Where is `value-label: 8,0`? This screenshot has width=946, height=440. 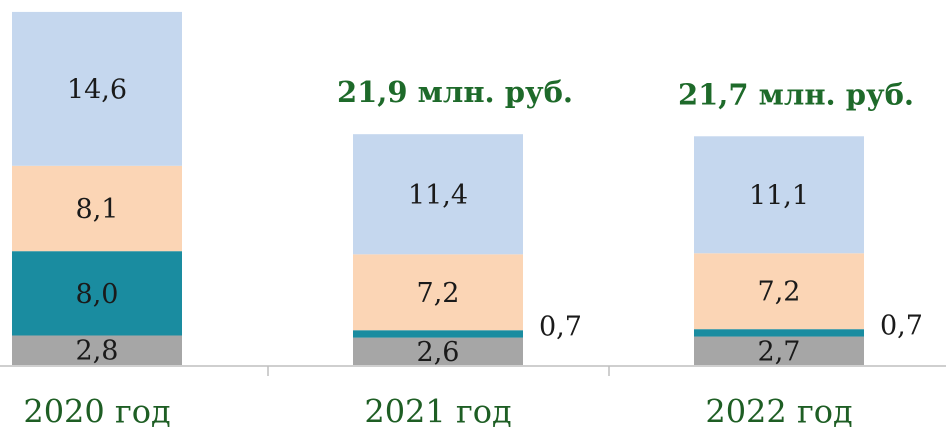 value-label: 8,0 is located at coordinates (97, 294).